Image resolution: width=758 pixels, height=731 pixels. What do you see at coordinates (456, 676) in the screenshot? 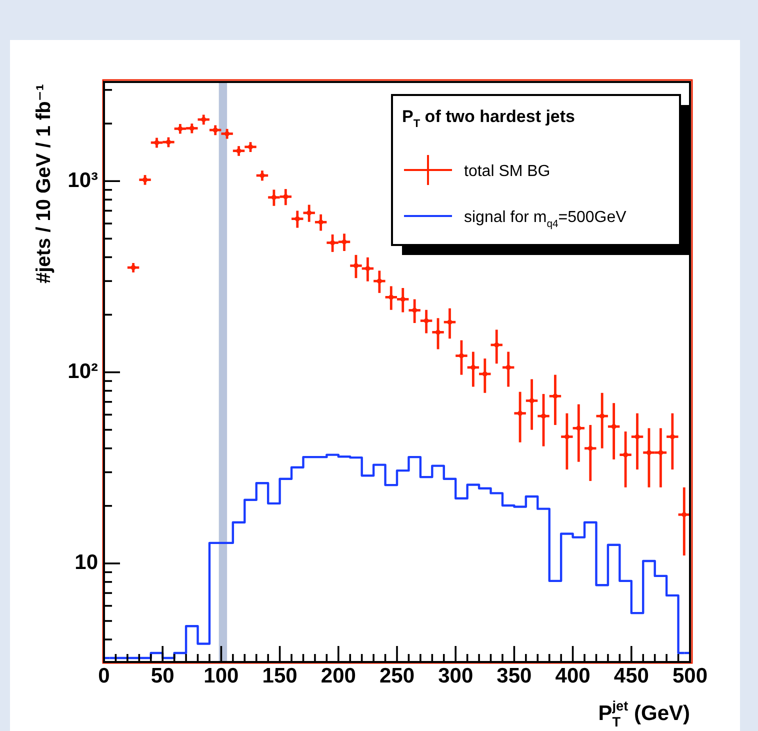
I see `x-tick-label: 300` at bounding box center [456, 676].